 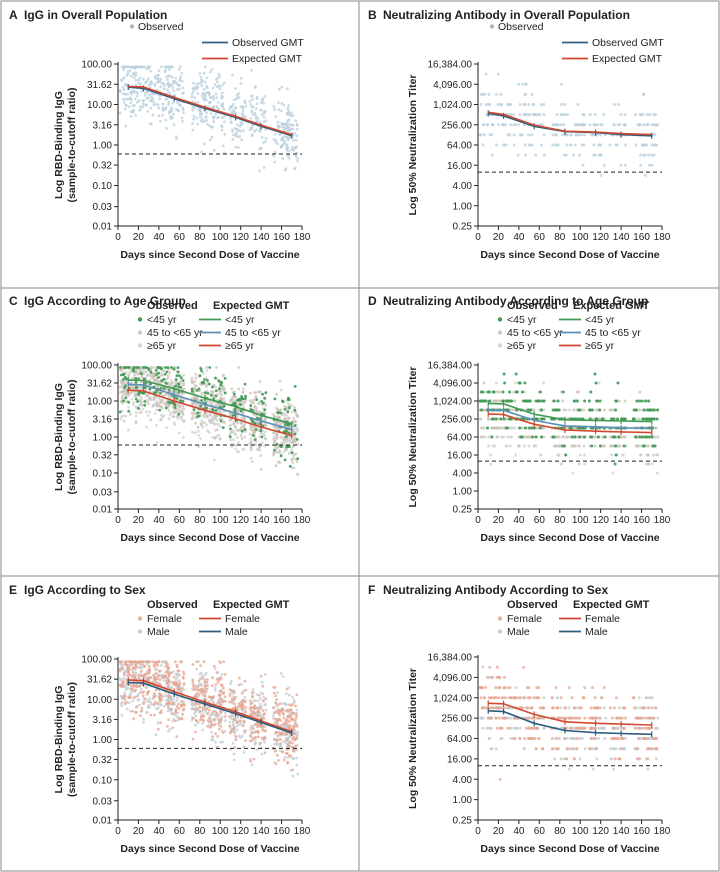 What do you see at coordinates (459, 456) in the screenshot?
I see `y-tick-label: 16.00` at bounding box center [459, 456].